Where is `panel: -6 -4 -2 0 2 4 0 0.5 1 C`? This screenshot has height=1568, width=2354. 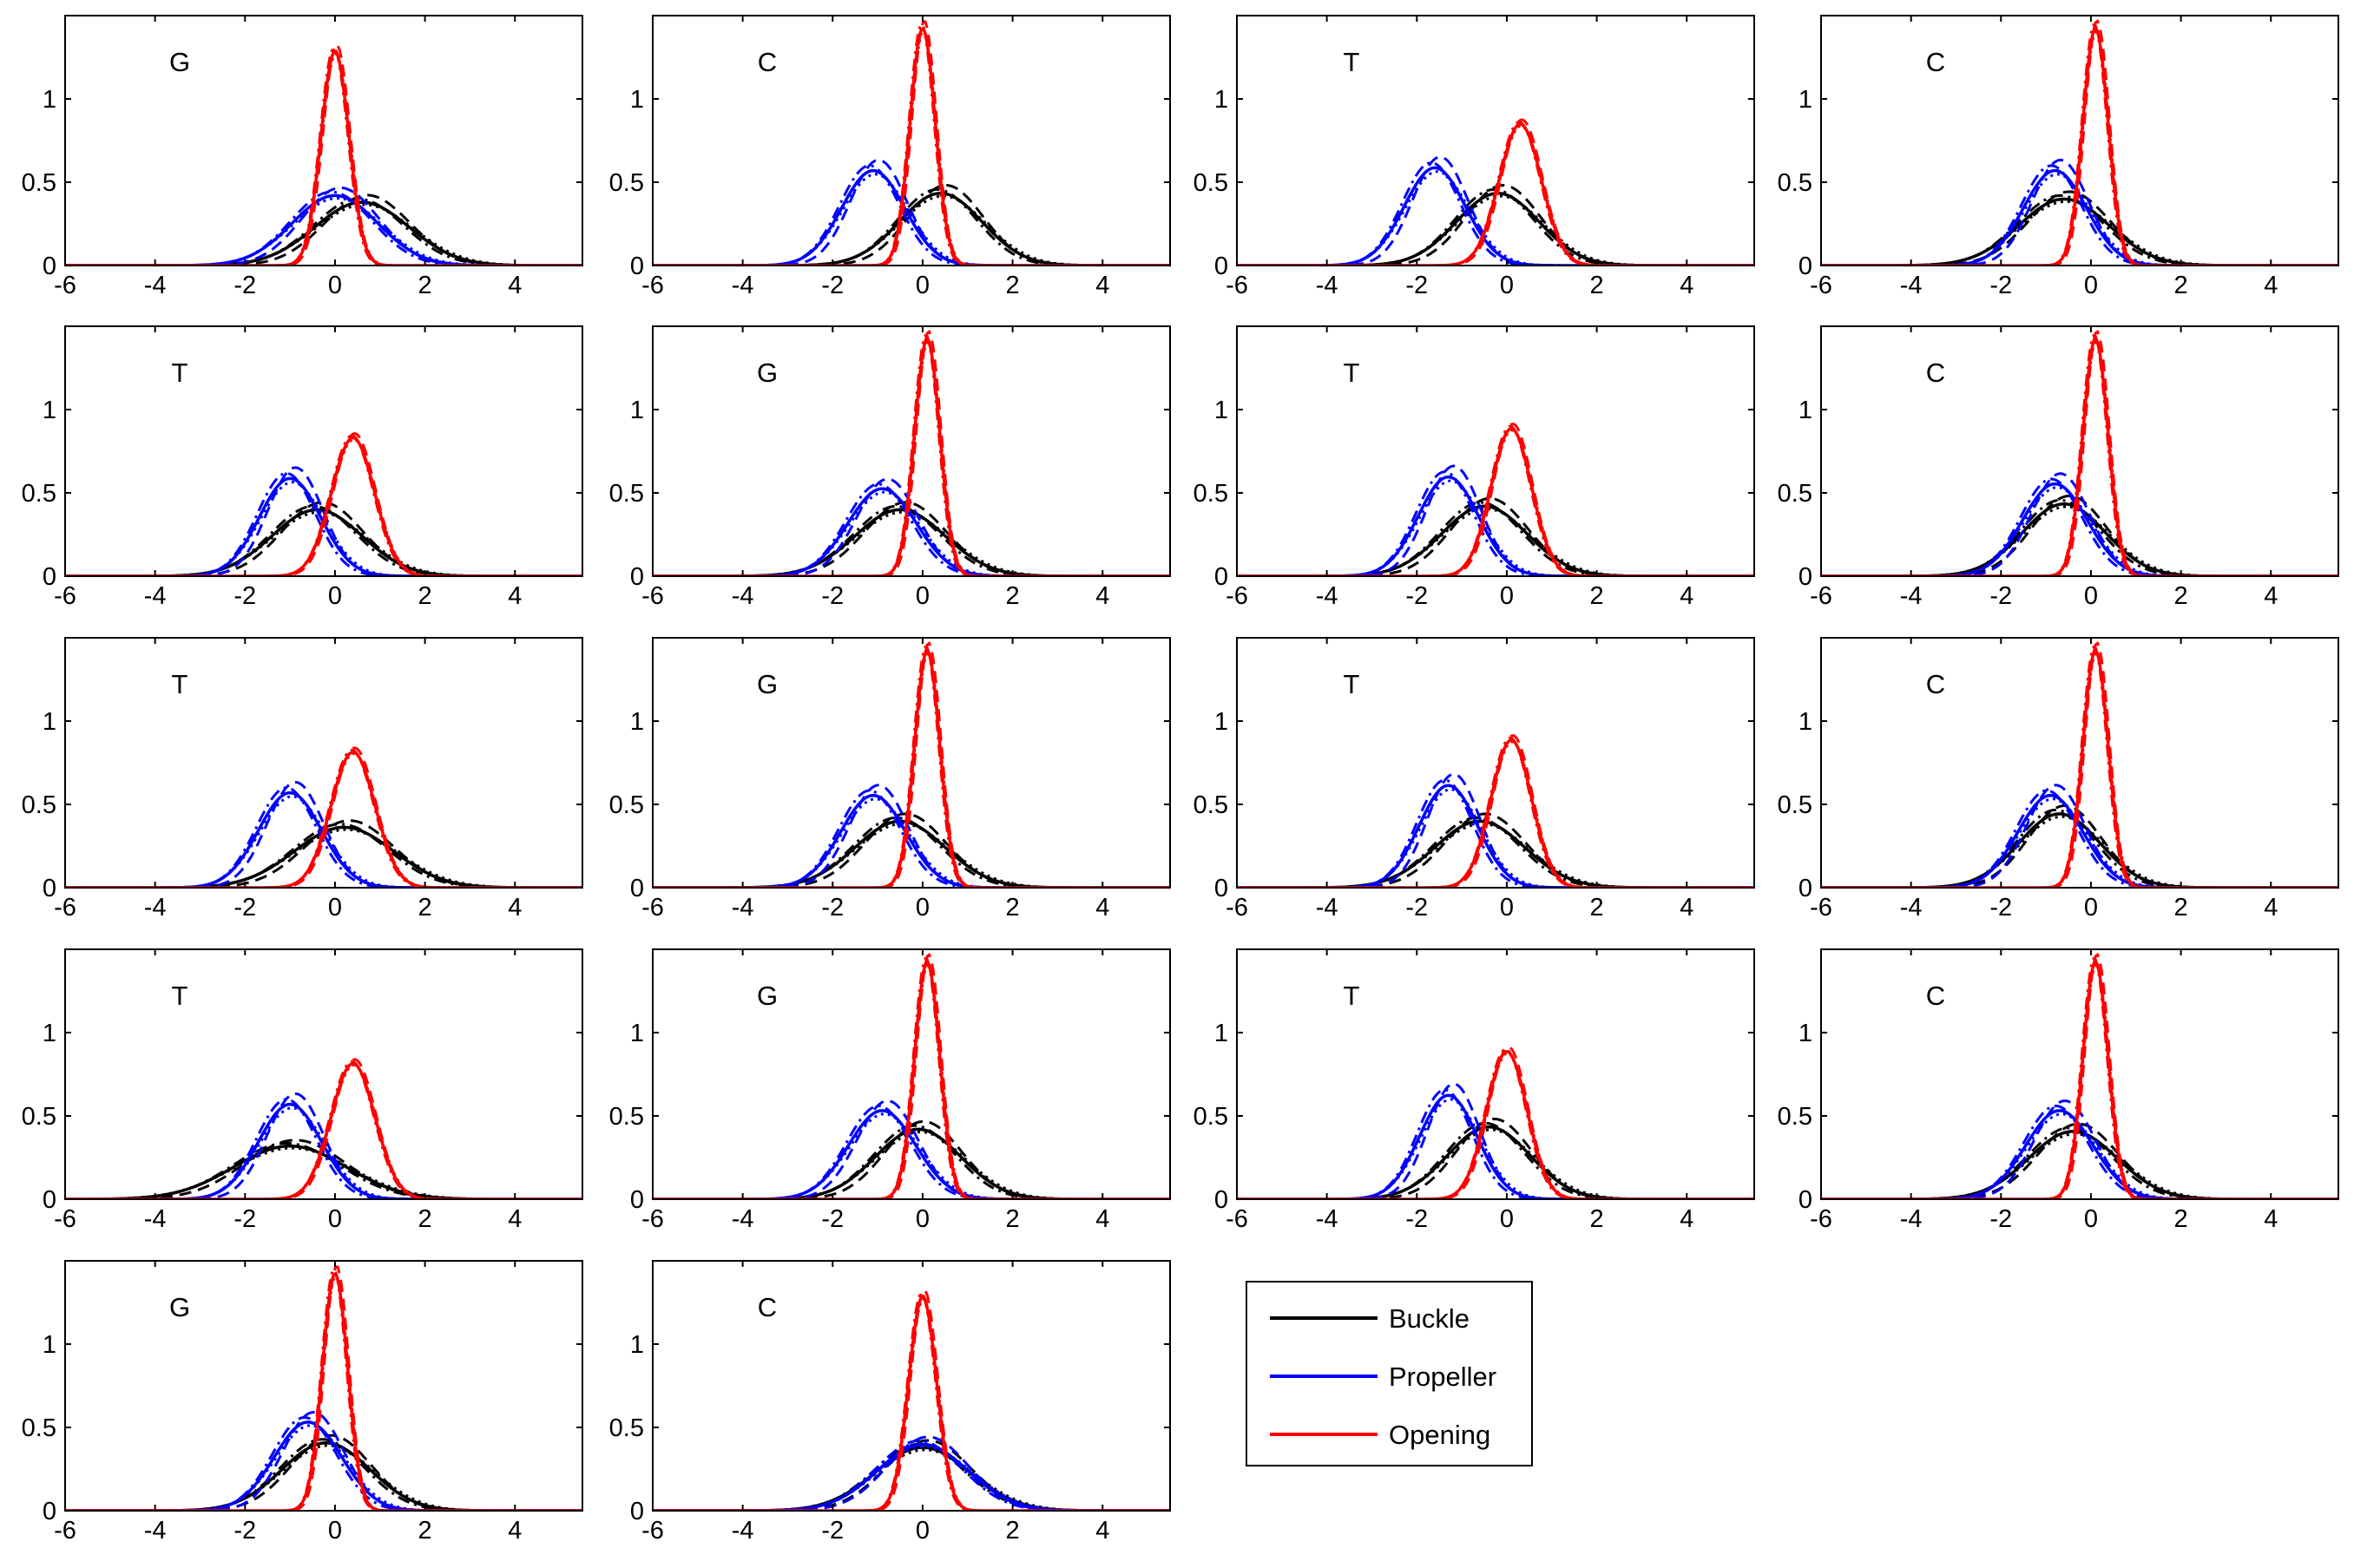
panel: -6 -4 -2 0 2 4 0 0.5 1 C is located at coordinates (890, 1402).